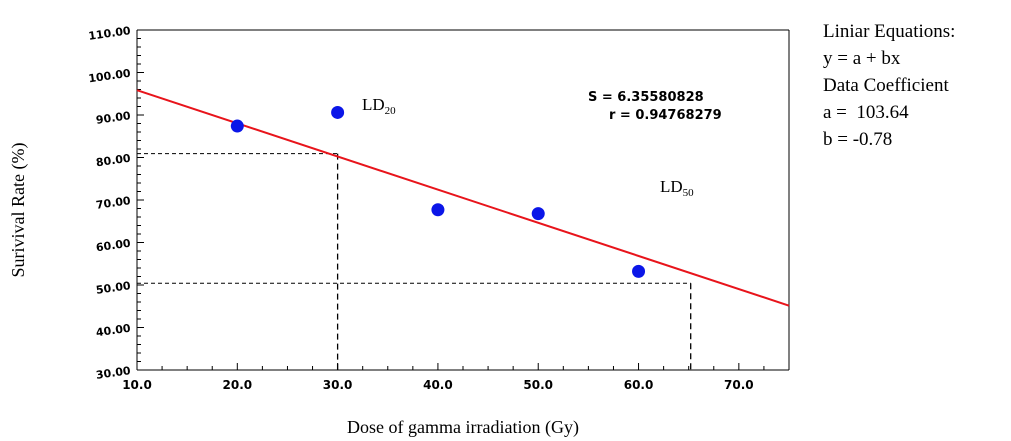 This screenshot has width=1011, height=441. Describe the element at coordinates (538, 385) in the screenshot. I see `x-tick-label: 50.0` at that location.